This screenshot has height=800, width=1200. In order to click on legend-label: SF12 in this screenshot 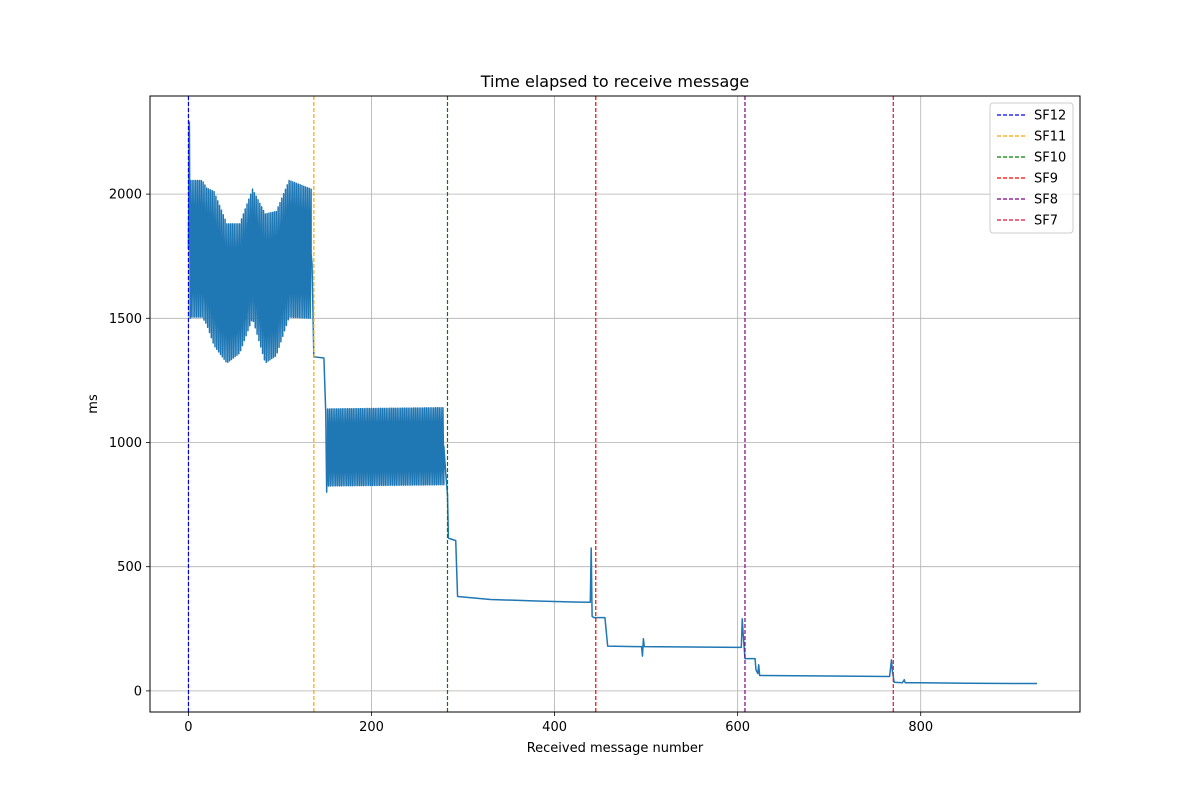, I will do `click(1050, 116)`.